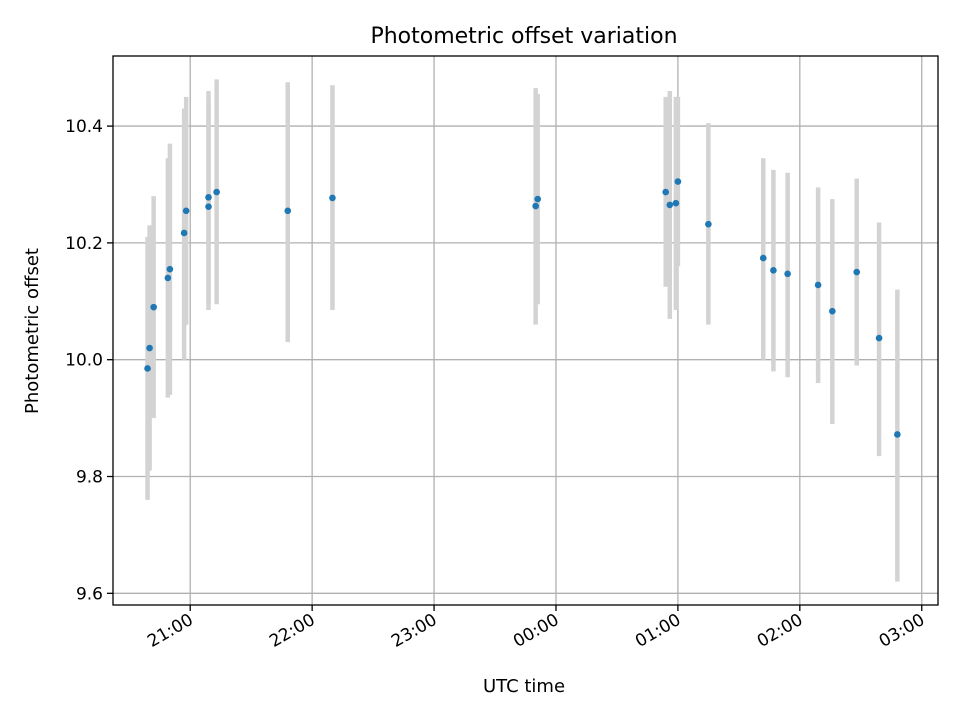  What do you see at coordinates (84, 244) in the screenshot?
I see `y-tick-label: 10.2` at bounding box center [84, 244].